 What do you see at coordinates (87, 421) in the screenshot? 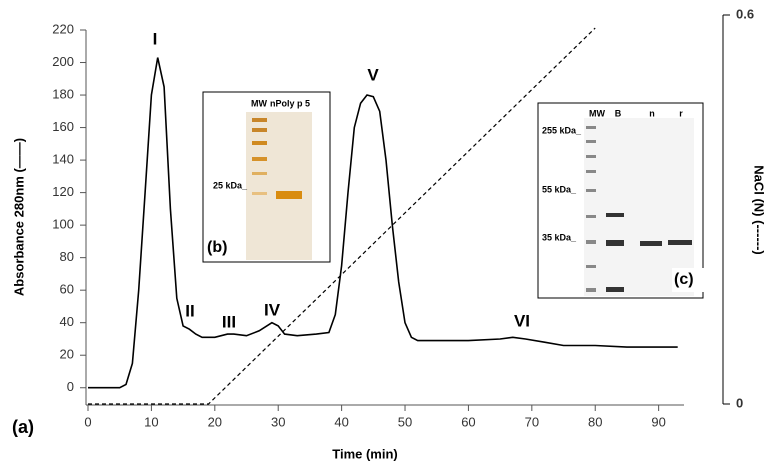
I see `x-tick-label: 0` at bounding box center [87, 421].